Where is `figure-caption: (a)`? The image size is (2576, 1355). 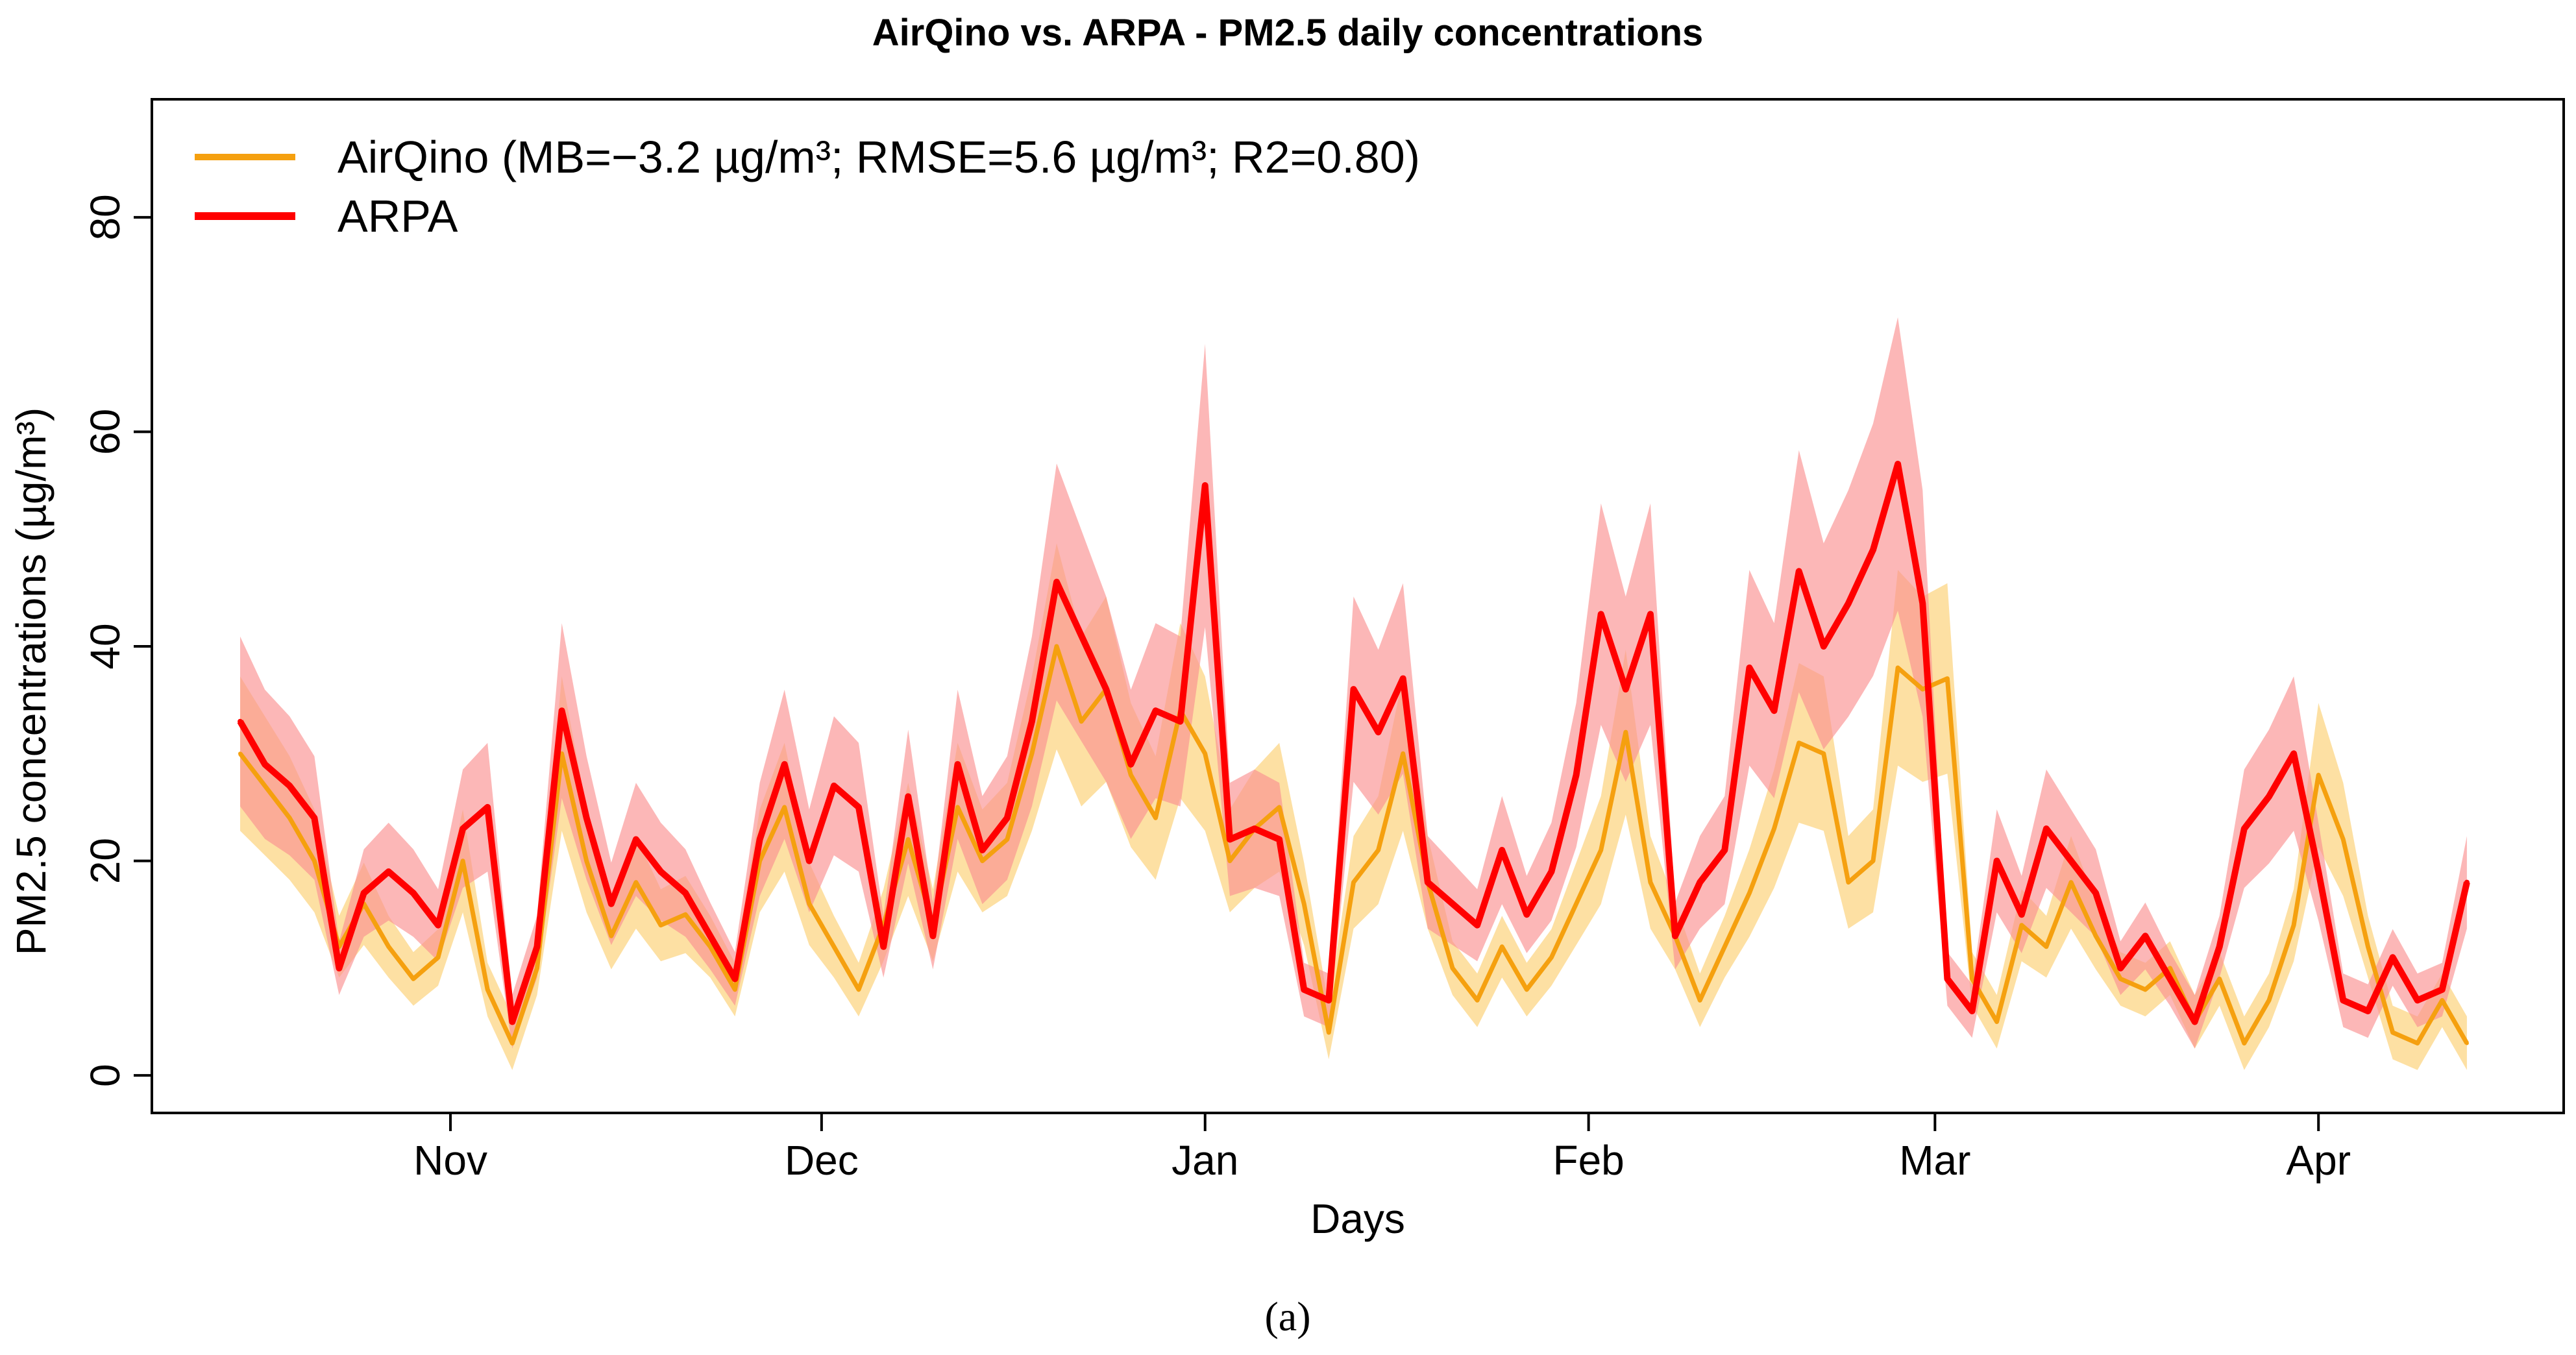
figure-caption: (a) is located at coordinates (1287, 1316).